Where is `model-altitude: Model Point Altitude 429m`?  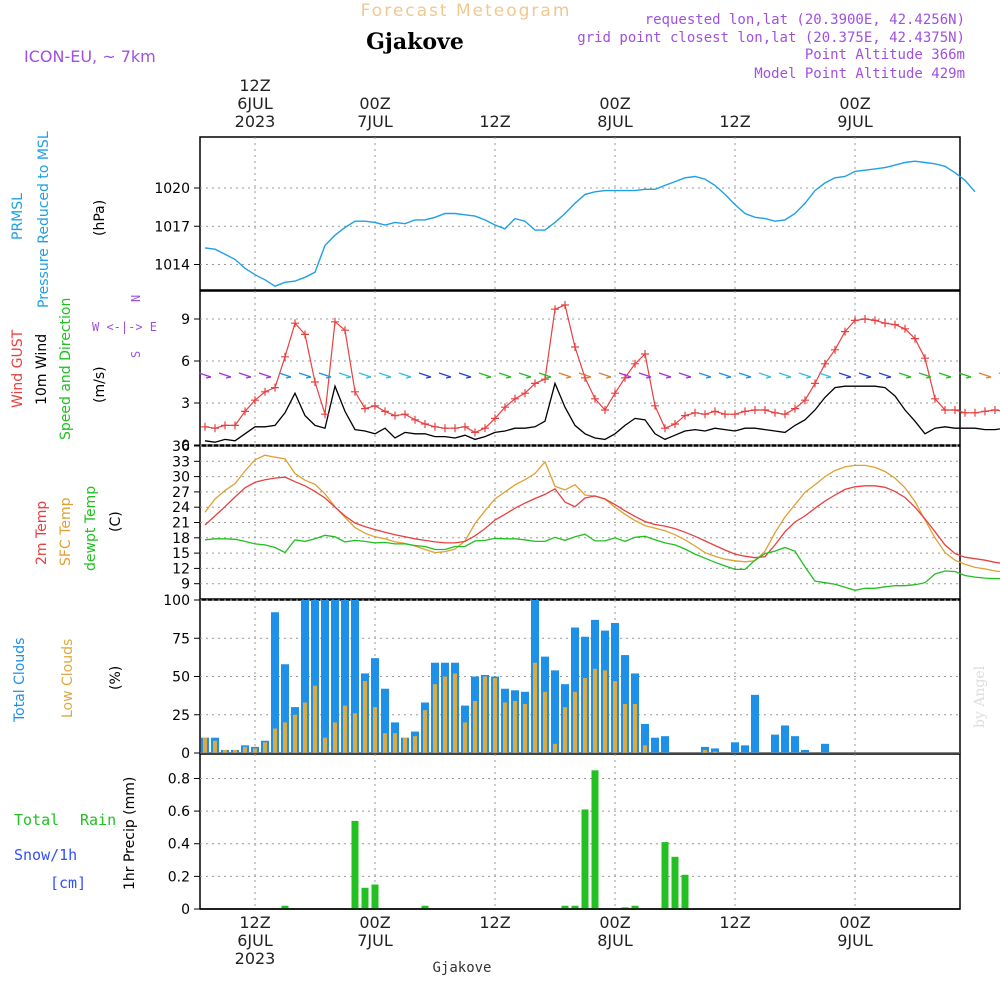
model-altitude: Model Point Altitude 429m is located at coordinates (859, 74).